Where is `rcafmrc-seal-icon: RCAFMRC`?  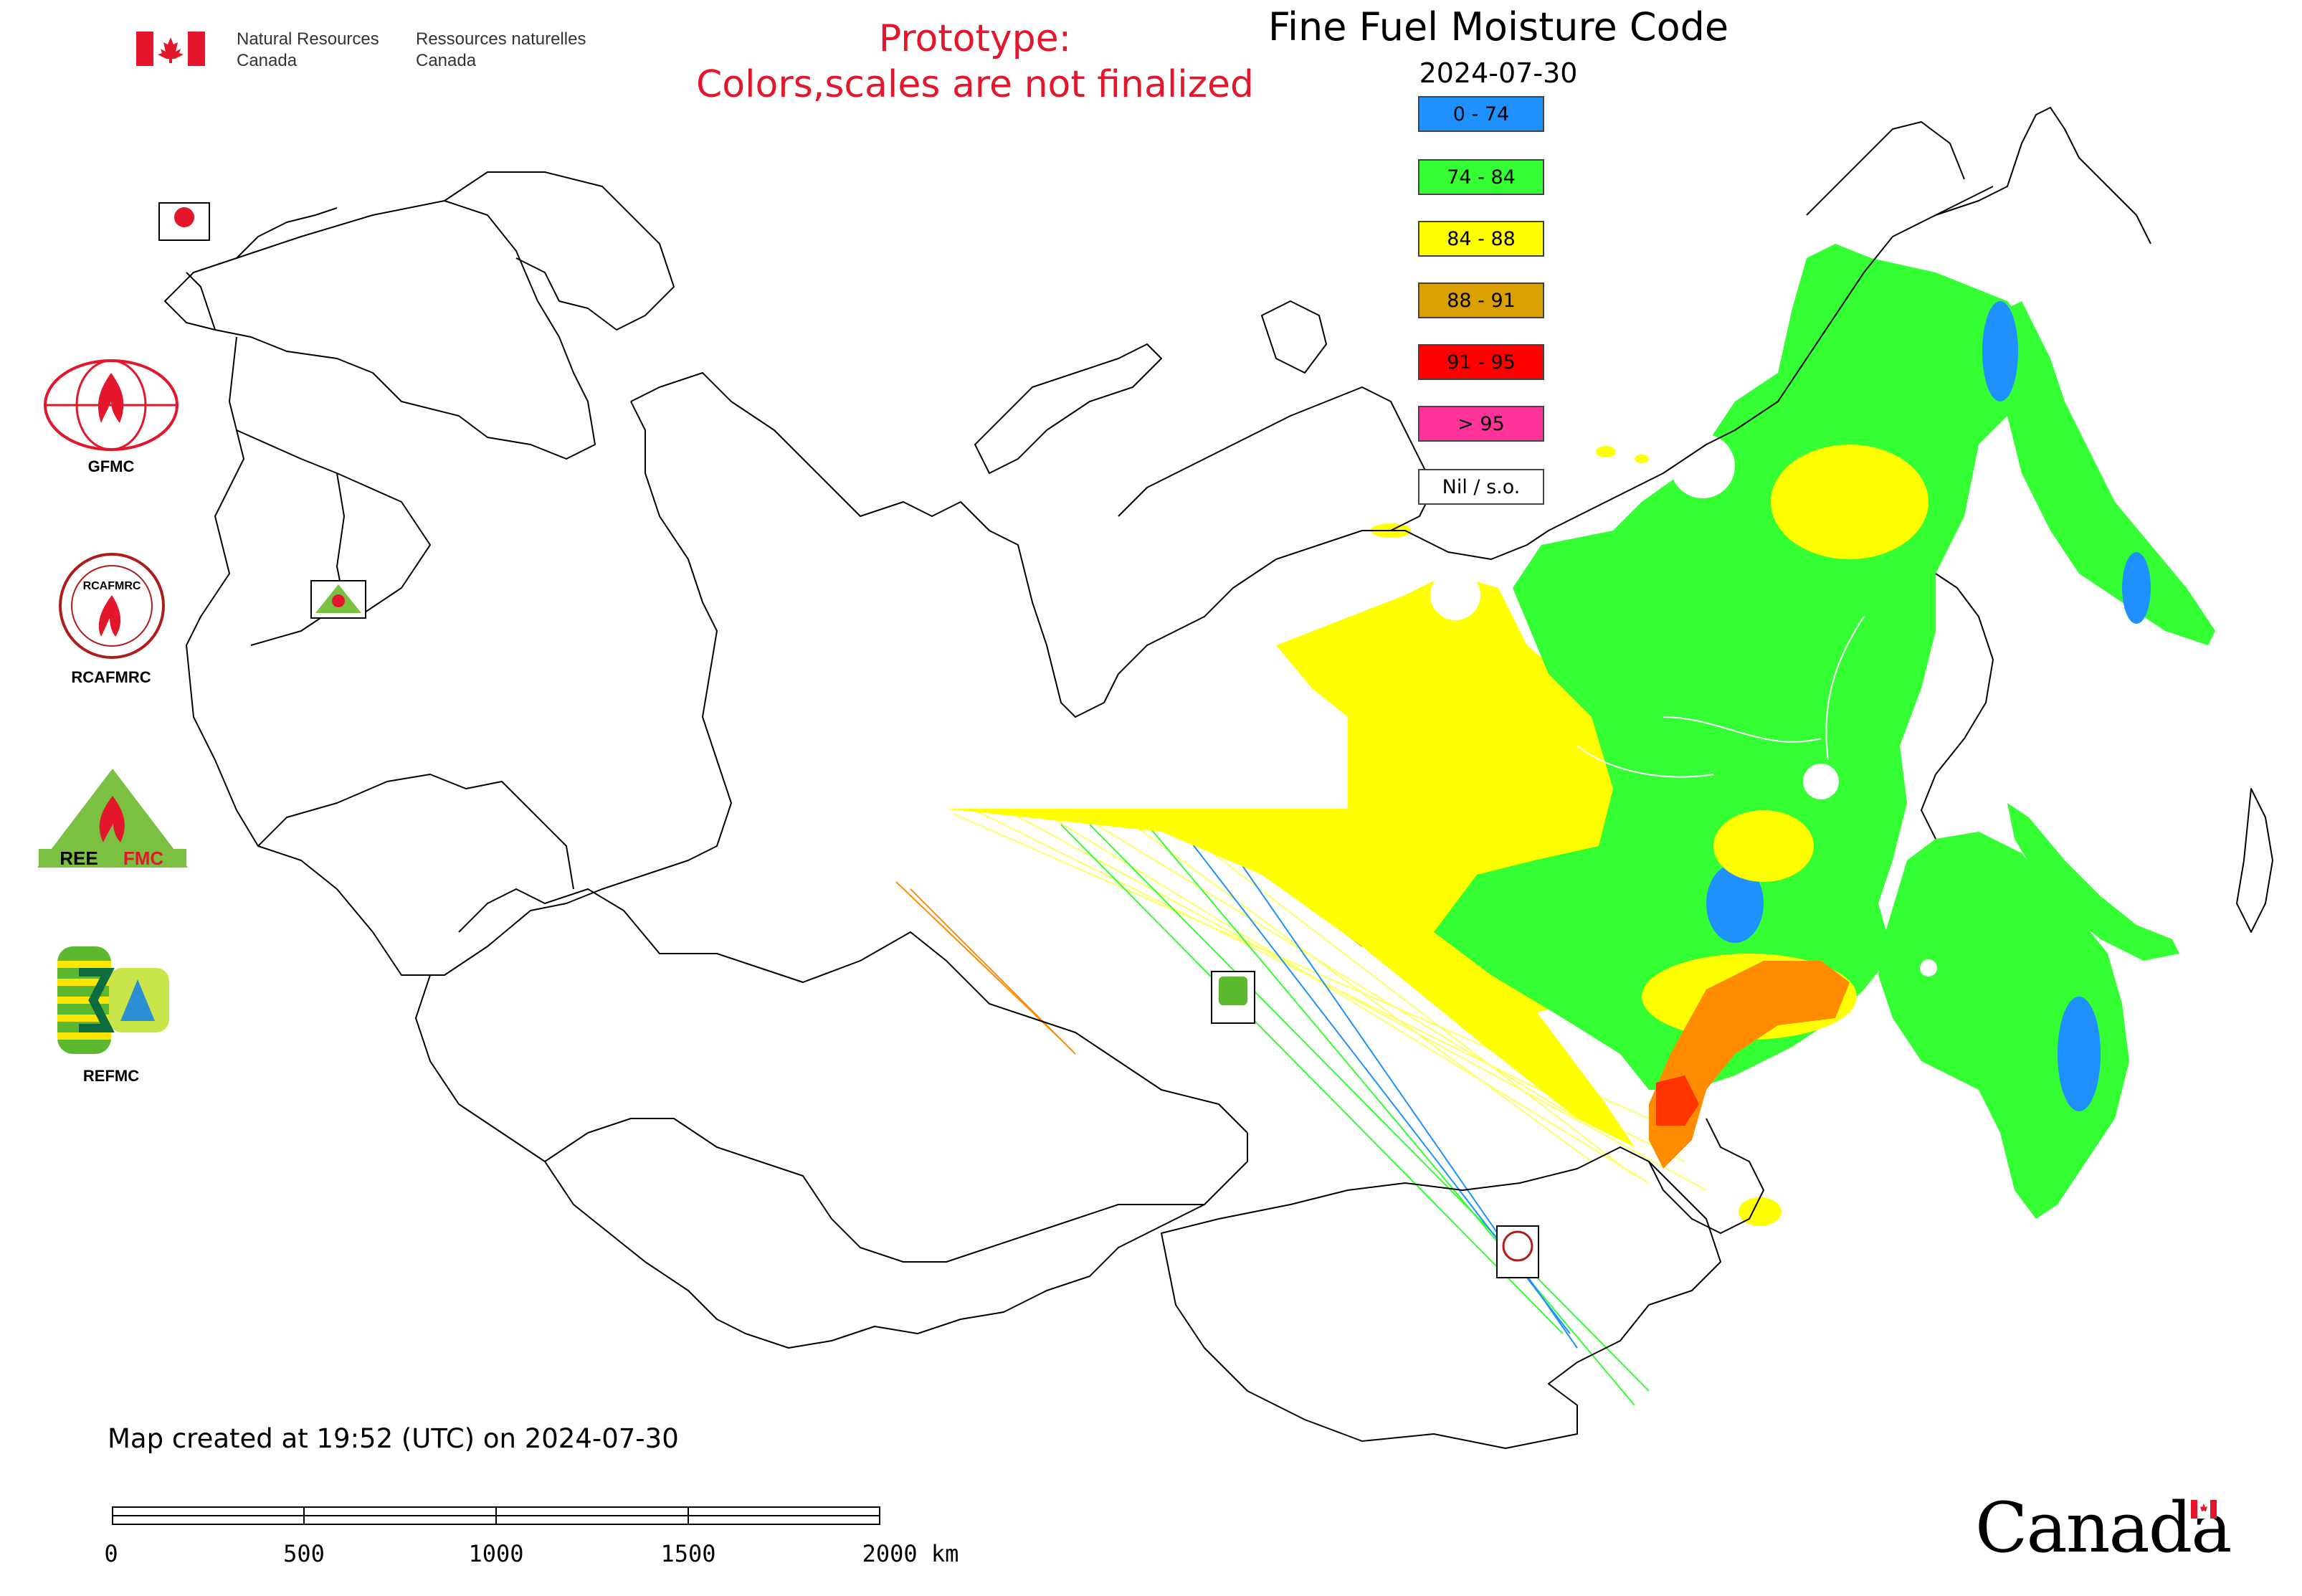 rcafmrc-seal-icon: RCAFMRC is located at coordinates (112, 606).